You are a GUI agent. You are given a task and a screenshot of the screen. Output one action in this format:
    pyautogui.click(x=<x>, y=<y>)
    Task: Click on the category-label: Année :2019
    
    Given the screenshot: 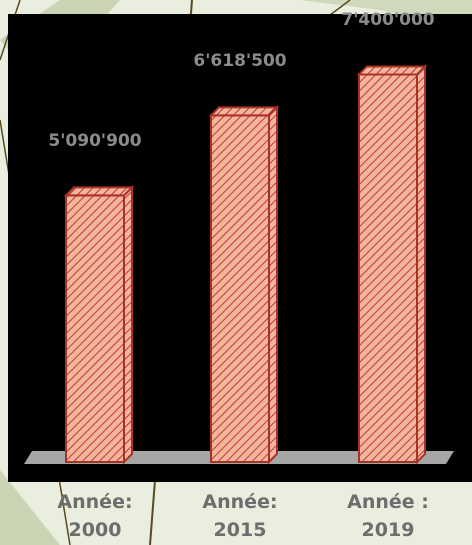 What is the action you would take?
    pyautogui.click(x=388, y=516)
    